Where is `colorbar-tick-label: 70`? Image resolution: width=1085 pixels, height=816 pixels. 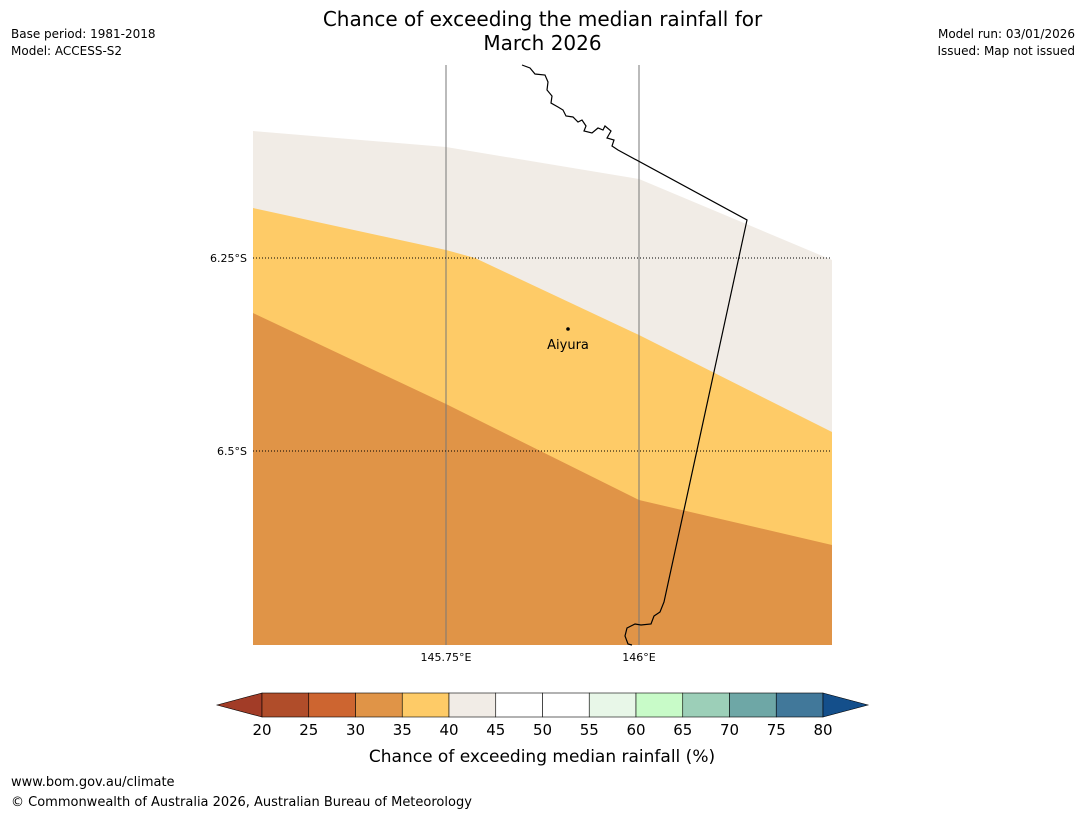
colorbar-tick-label: 70 is located at coordinates (729, 730).